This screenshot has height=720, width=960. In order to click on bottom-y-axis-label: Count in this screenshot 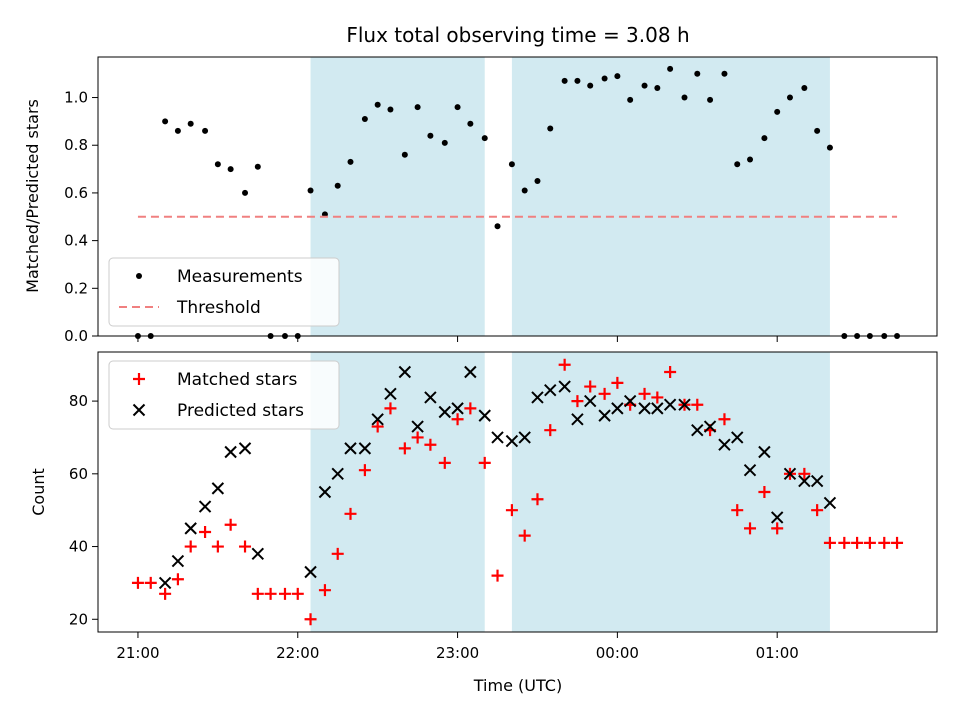, I will do `click(38, 492)`.